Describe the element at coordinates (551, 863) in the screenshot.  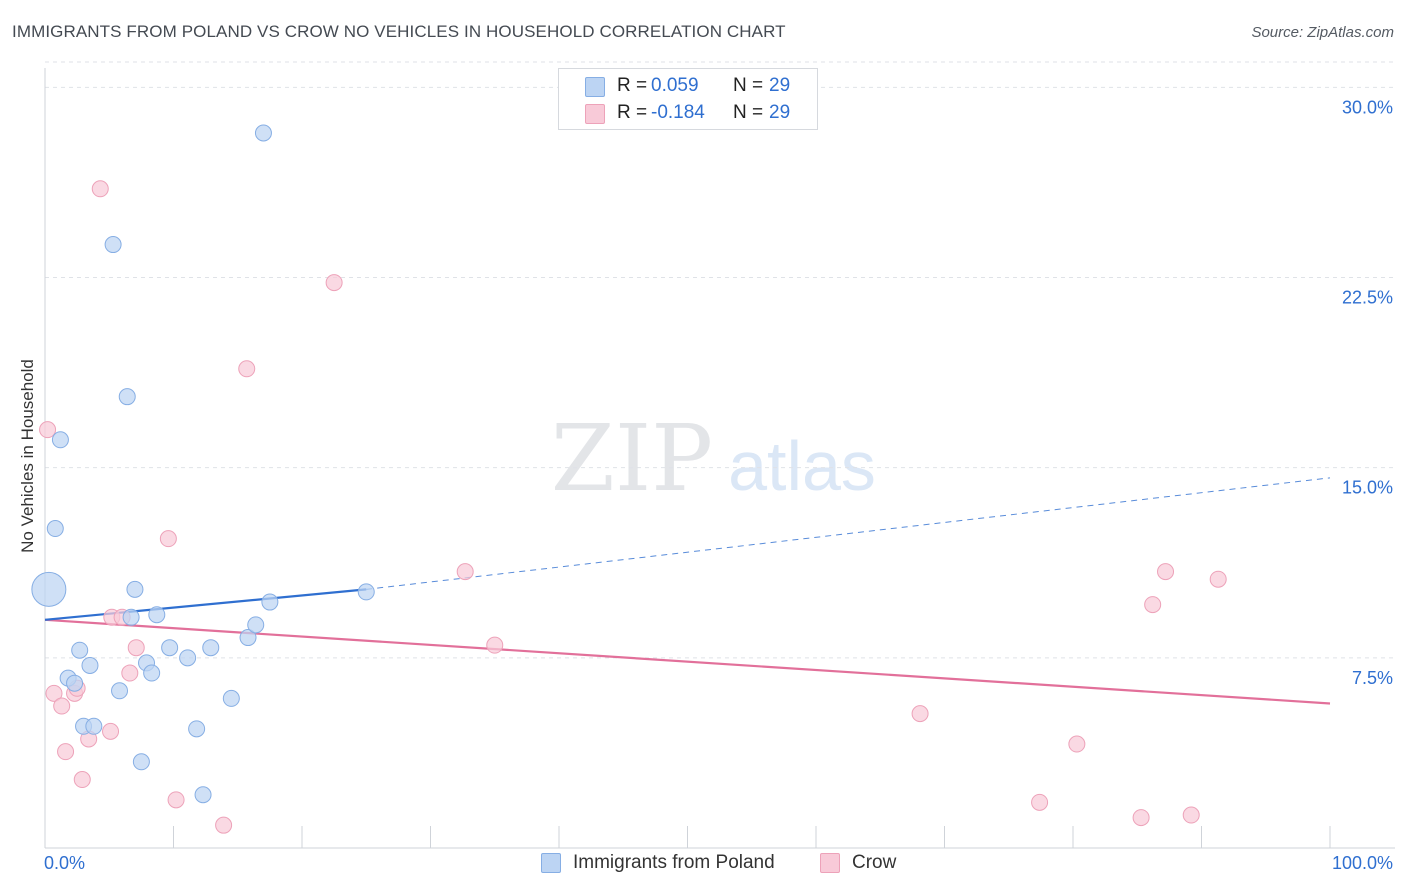
I see `bottom-legend-swatch-blue` at that location.